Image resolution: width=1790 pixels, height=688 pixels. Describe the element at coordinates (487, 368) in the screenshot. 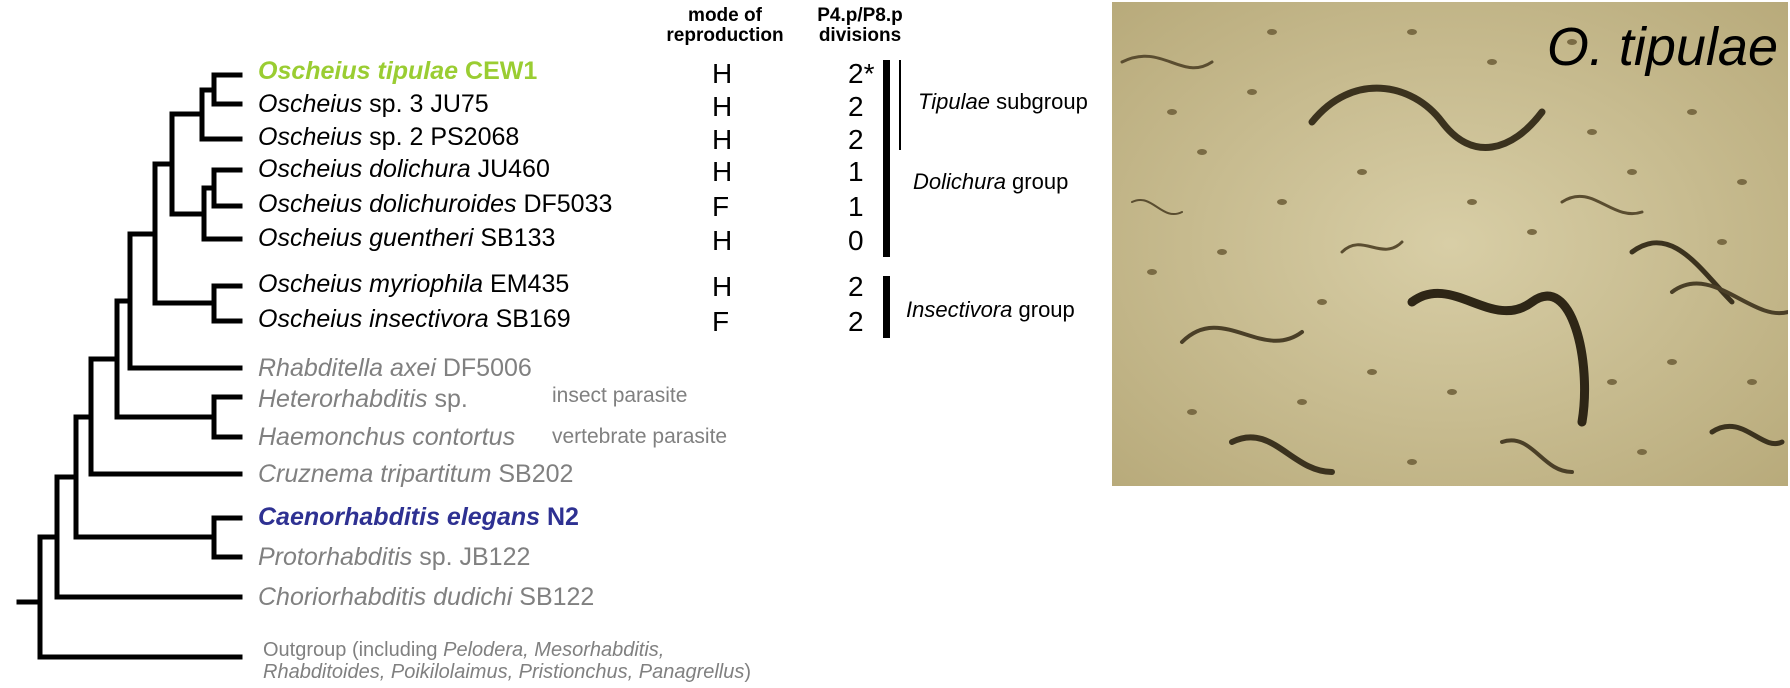

I see `taxon-strain: DF5006` at that location.